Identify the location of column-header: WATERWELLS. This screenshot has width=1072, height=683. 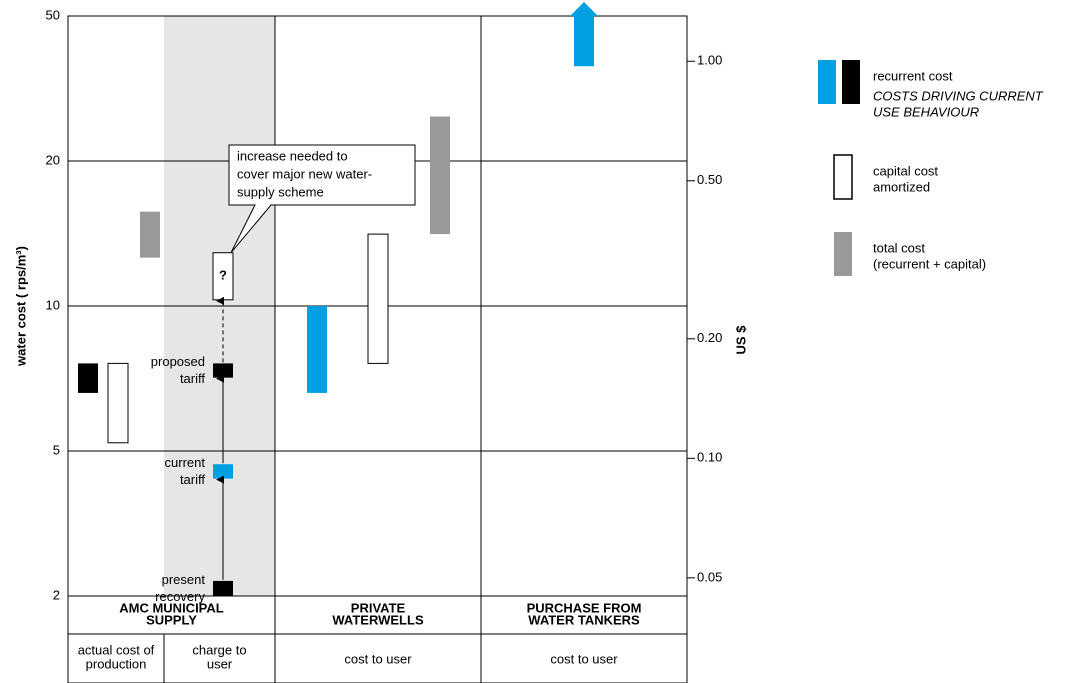
(378, 619).